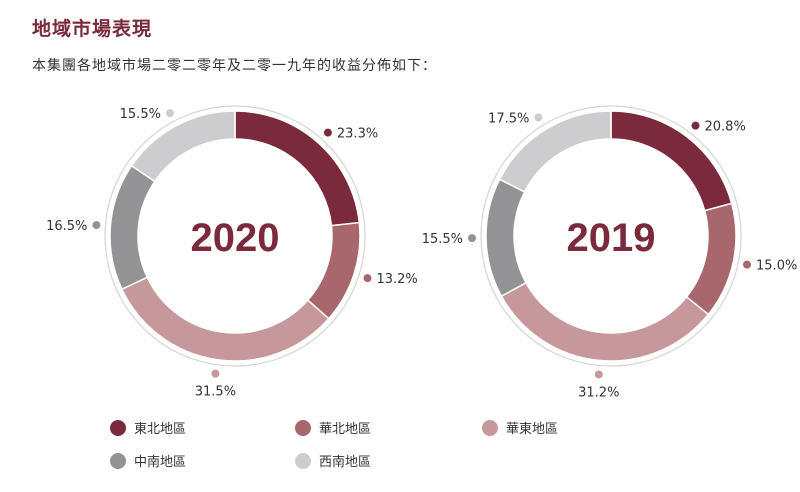 The width and height of the screenshot is (800, 492). I want to click on value-label-central-south: 16.5%, so click(66, 226).